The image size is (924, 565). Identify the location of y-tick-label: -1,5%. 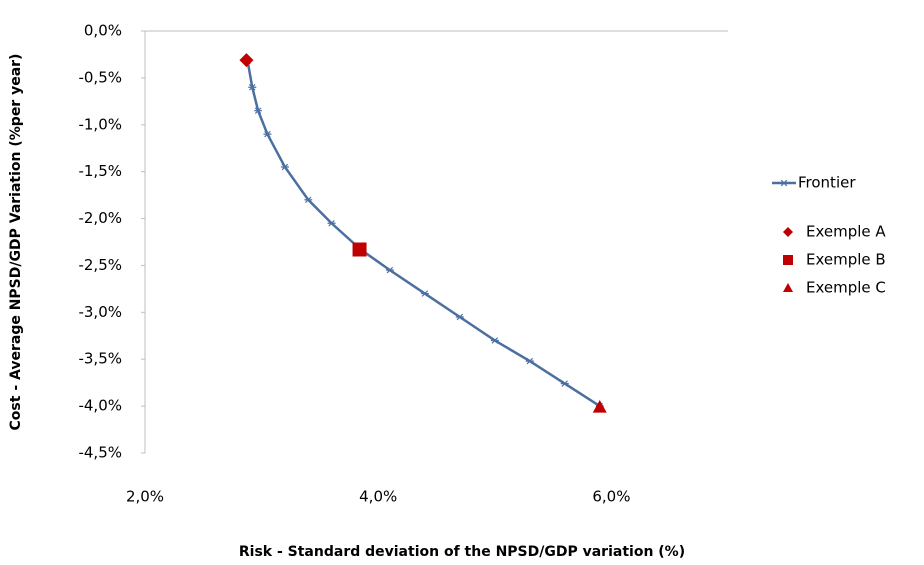
(100, 171).